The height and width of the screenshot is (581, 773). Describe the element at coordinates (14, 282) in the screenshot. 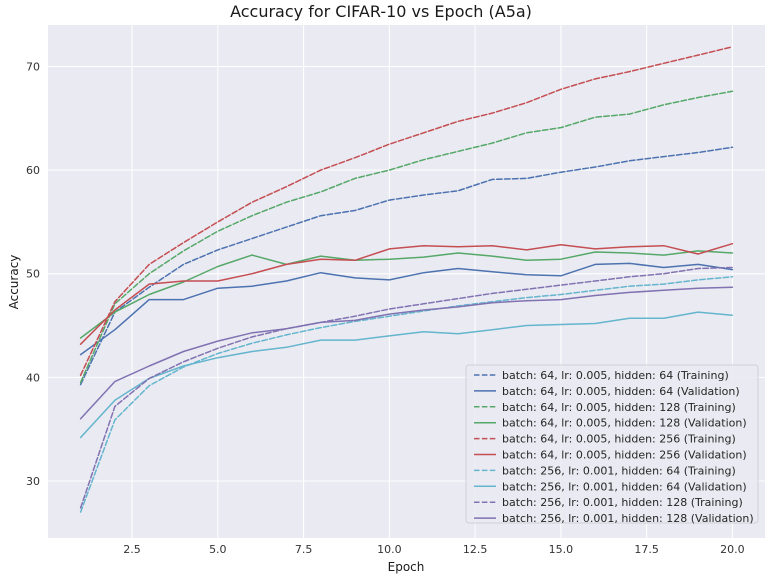

I see `y-axis-label: Accuracy` at that location.